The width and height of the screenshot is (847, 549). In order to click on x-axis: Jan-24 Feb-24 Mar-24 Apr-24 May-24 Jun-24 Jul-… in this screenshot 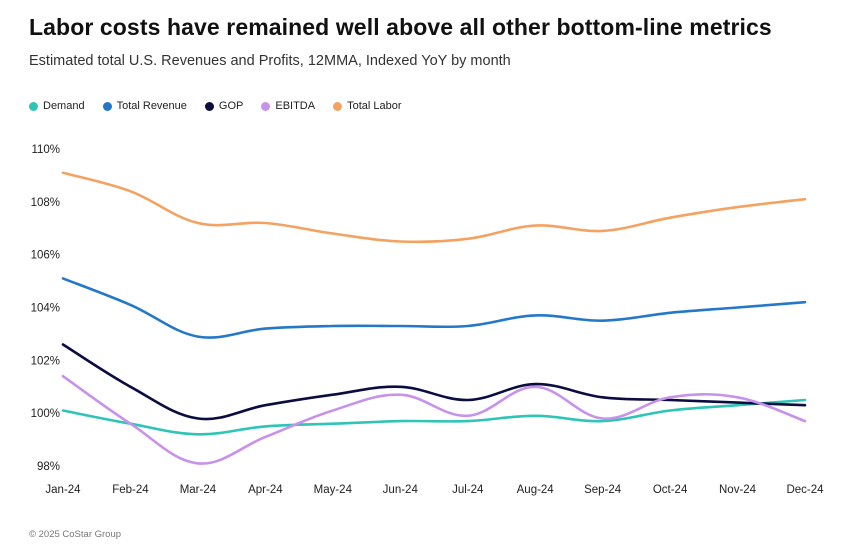, I will do `click(434, 490)`.